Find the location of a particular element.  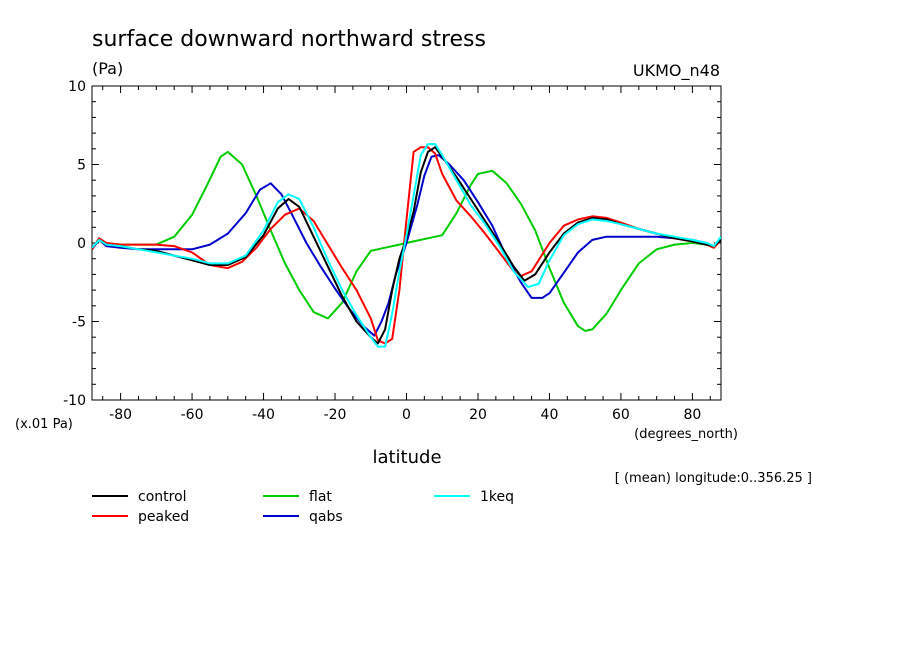

y-tick-label: -5 is located at coordinates (79, 323).